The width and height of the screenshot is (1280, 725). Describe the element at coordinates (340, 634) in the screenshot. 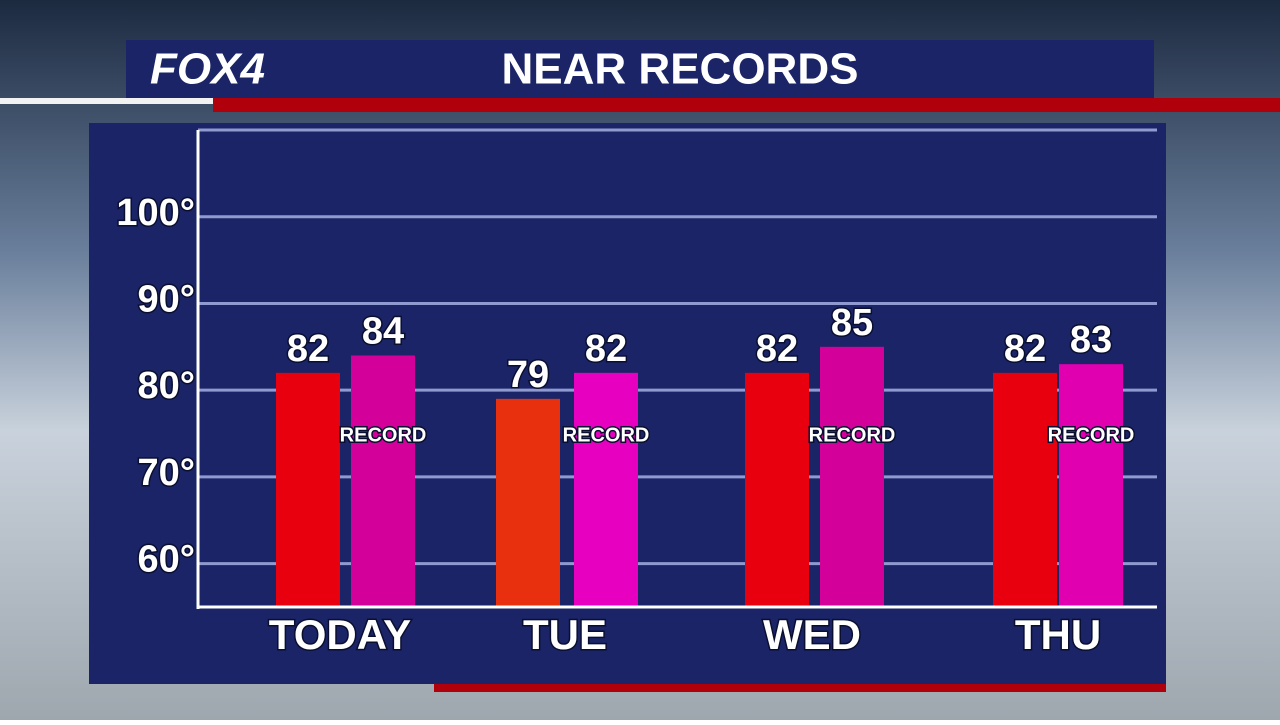

I see `x-tick-label: TODAY` at that location.